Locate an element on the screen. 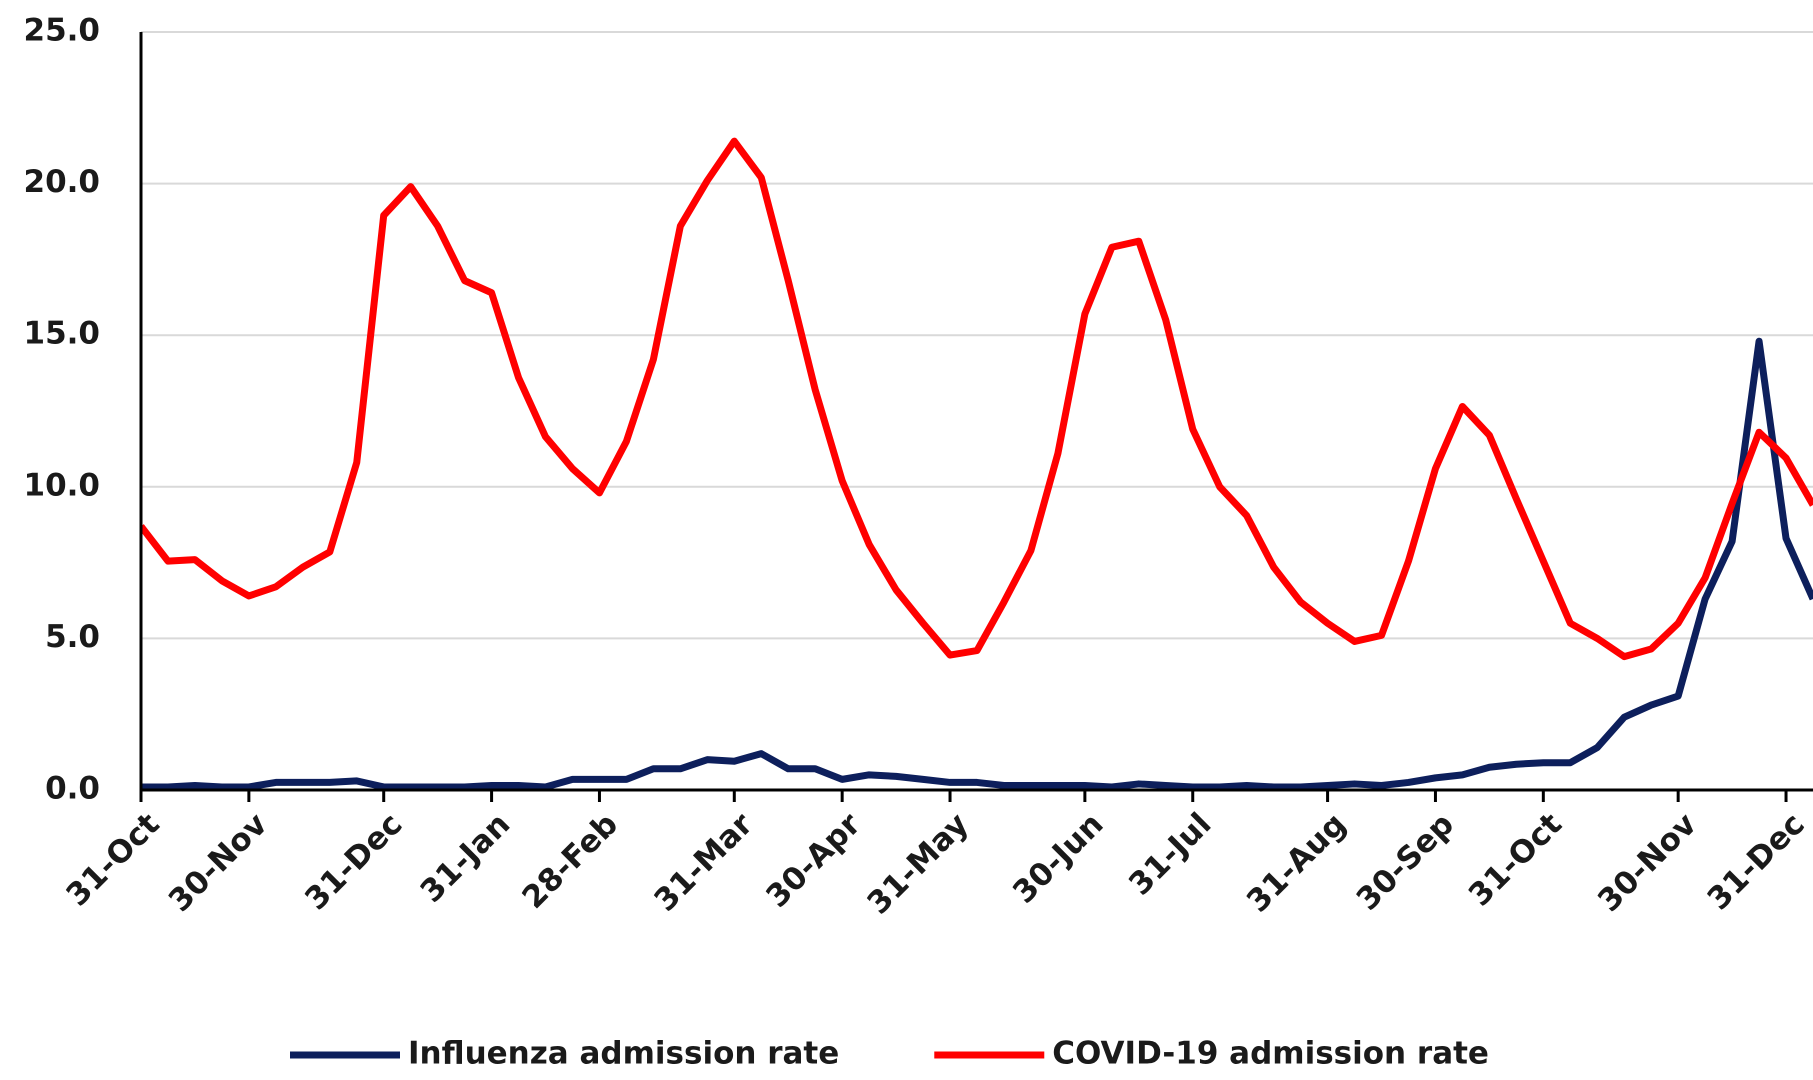  y-tick-label: 15.0 is located at coordinates (62, 334).